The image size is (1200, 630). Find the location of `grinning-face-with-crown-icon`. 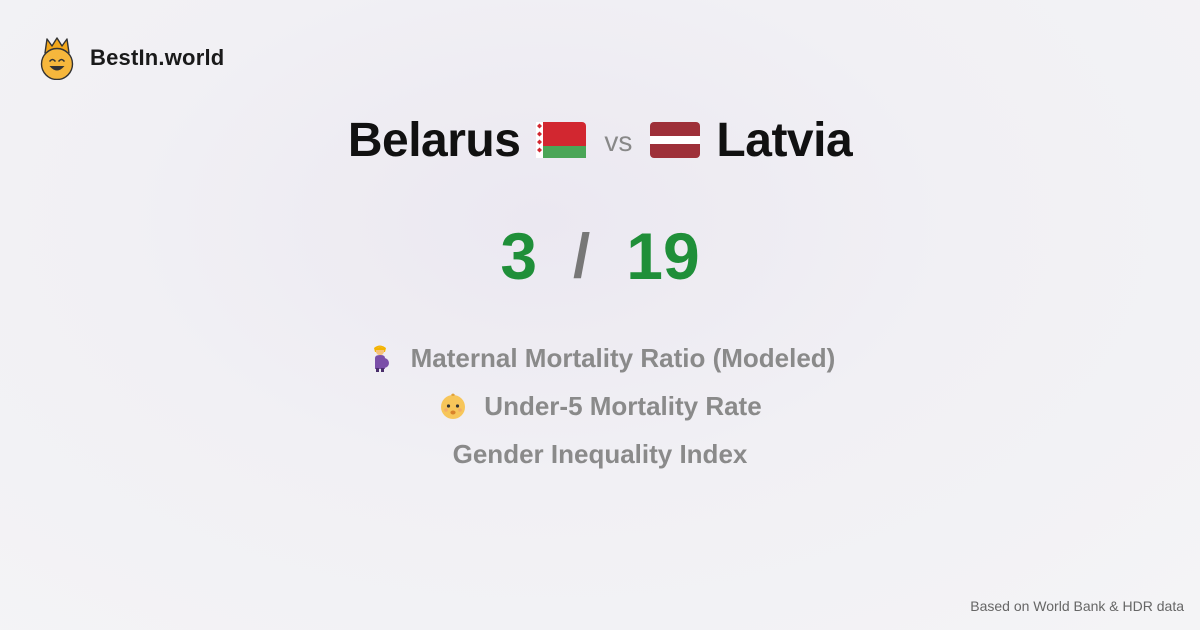

grinning-face-with-crown-icon is located at coordinates (57, 58).